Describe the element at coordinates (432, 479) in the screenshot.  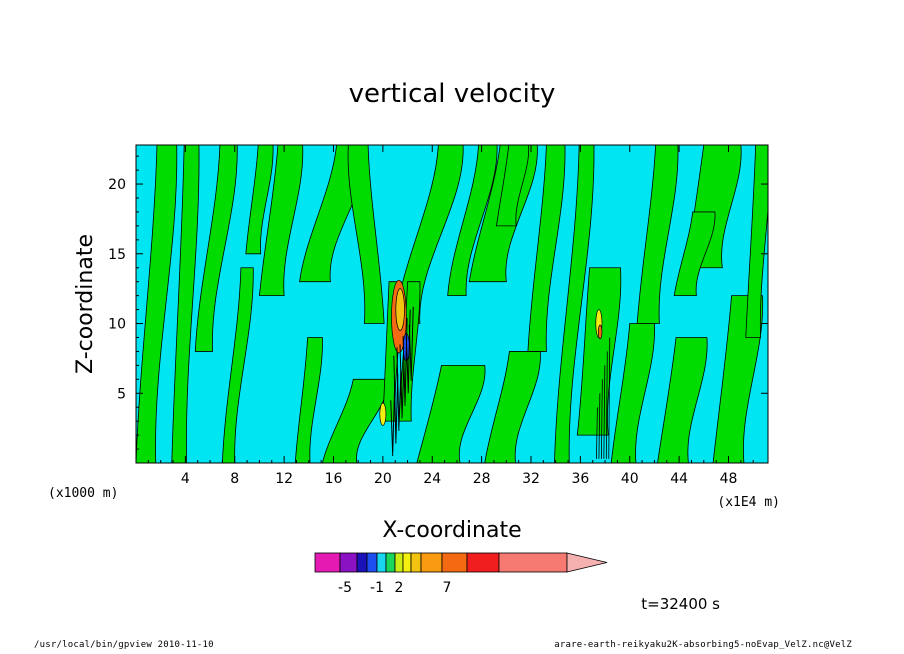
I see `x-tick-label: 24` at that location.